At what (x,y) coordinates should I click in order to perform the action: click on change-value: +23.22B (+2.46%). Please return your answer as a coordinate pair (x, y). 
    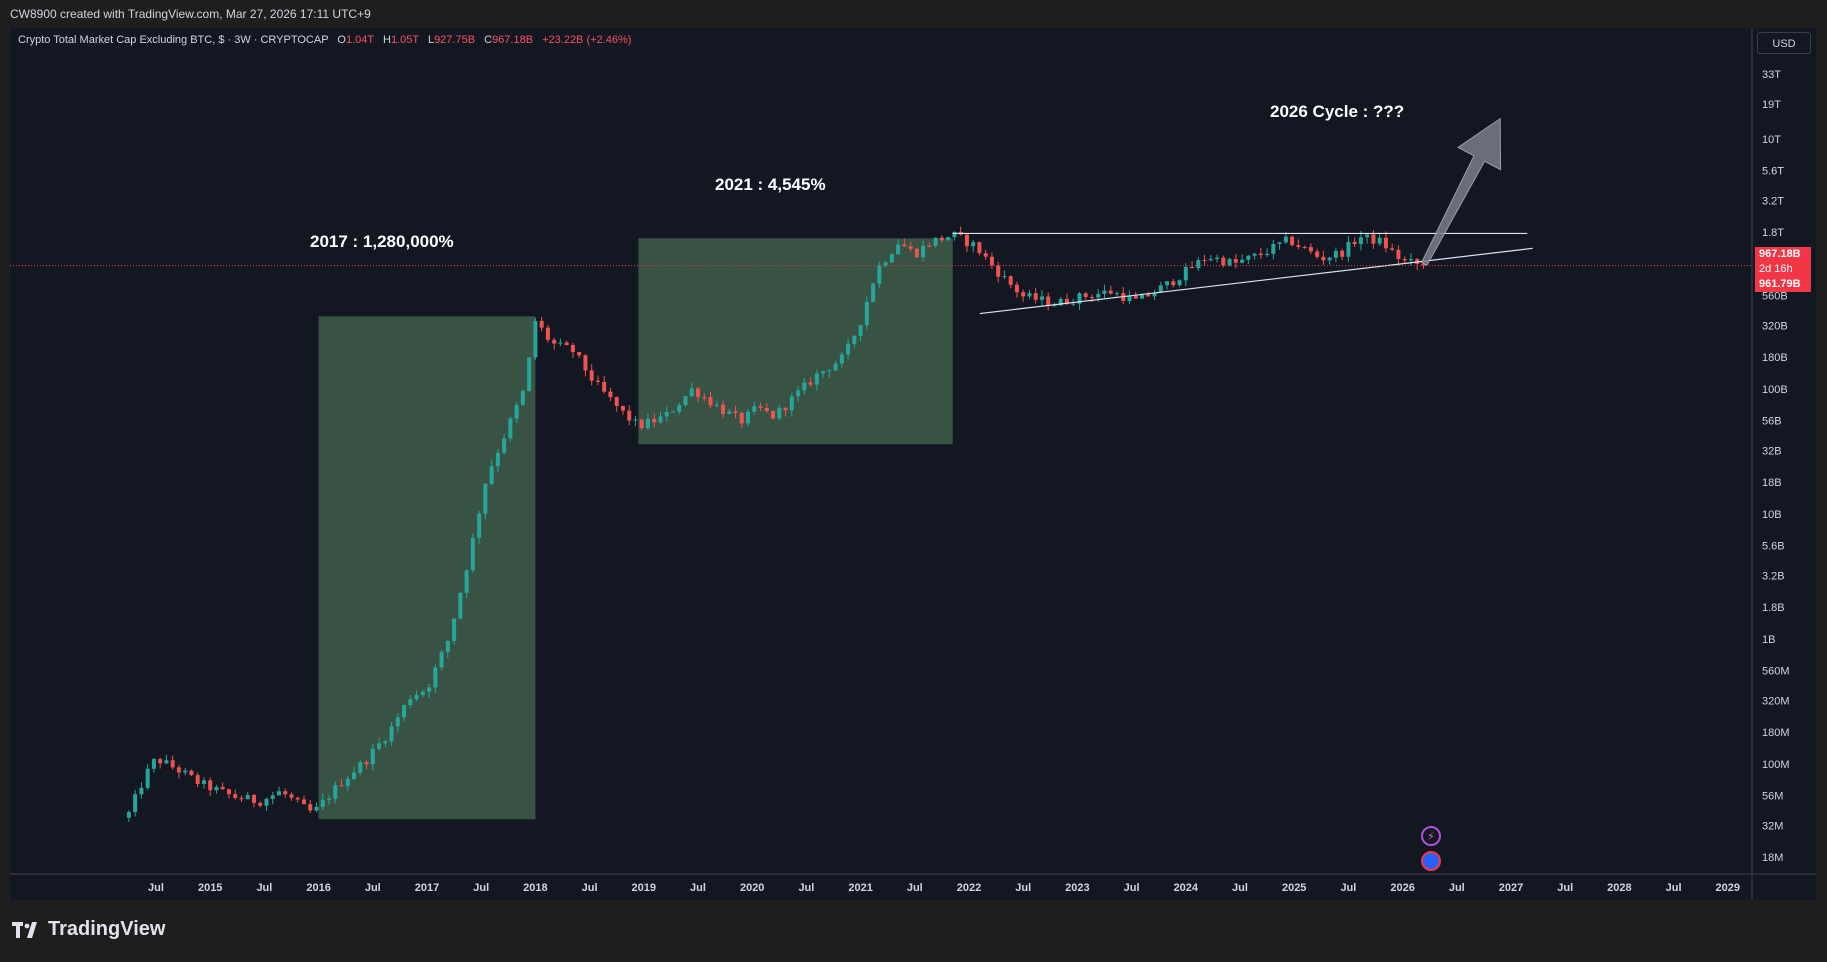
    Looking at the image, I should click on (587, 40).